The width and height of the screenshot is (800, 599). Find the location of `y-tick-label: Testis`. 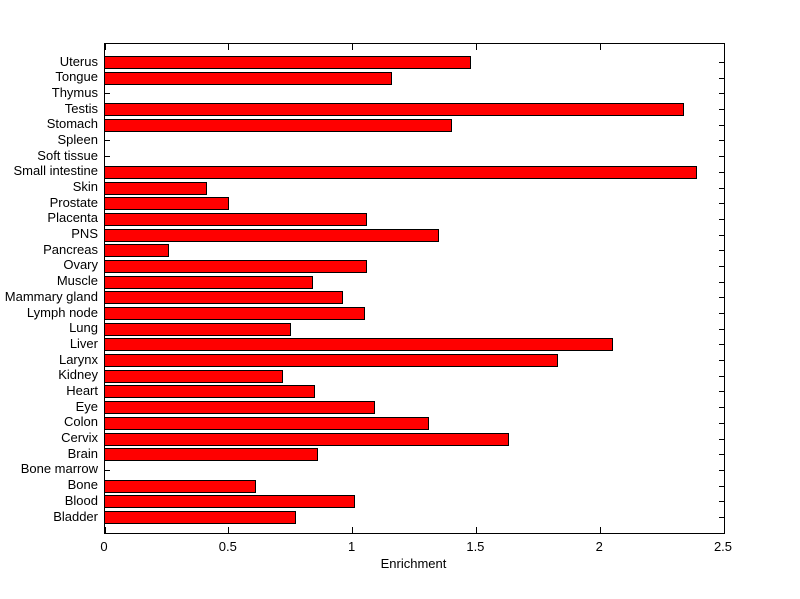

y-tick-label: Testis is located at coordinates (81, 108).